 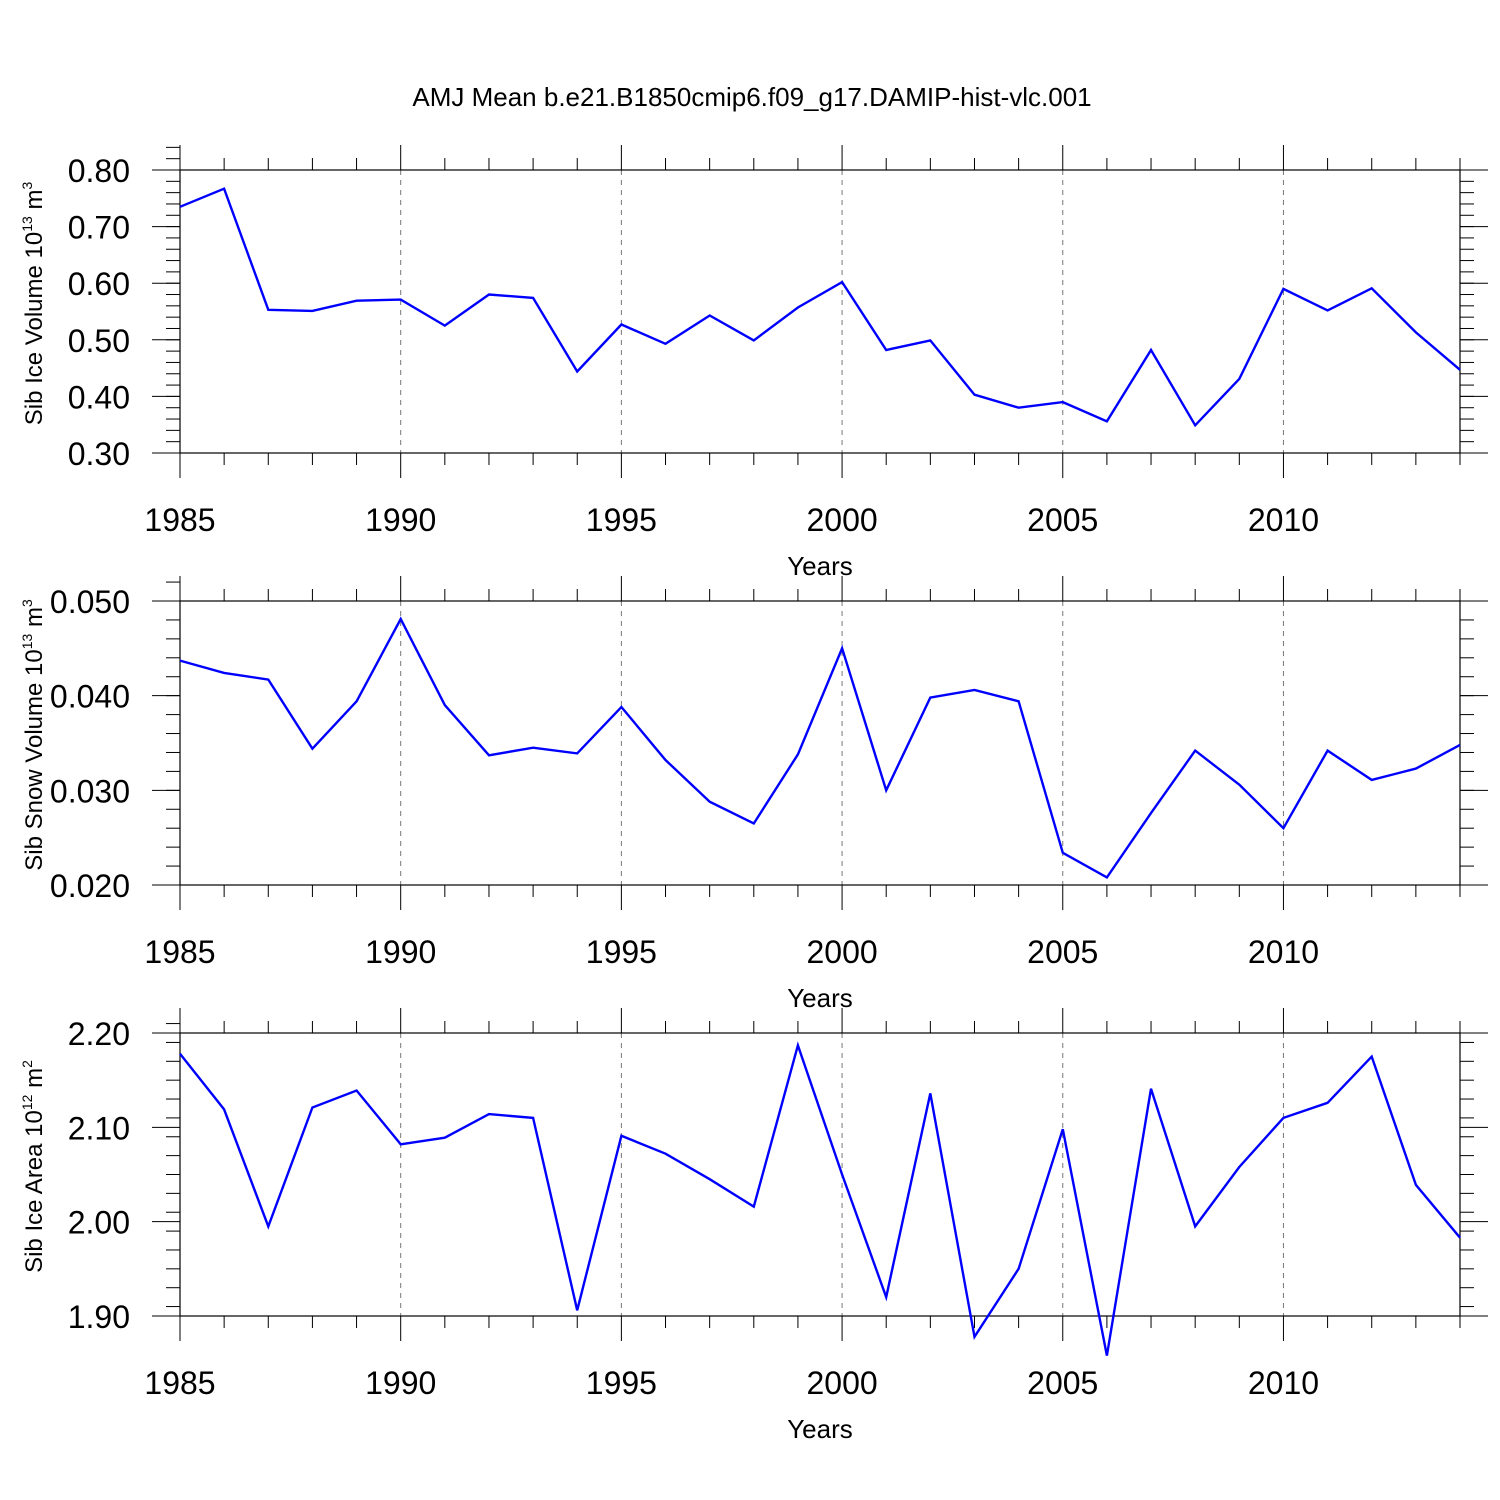 I want to click on ice-volume-xaxis-title: Years, so click(x=820, y=566).